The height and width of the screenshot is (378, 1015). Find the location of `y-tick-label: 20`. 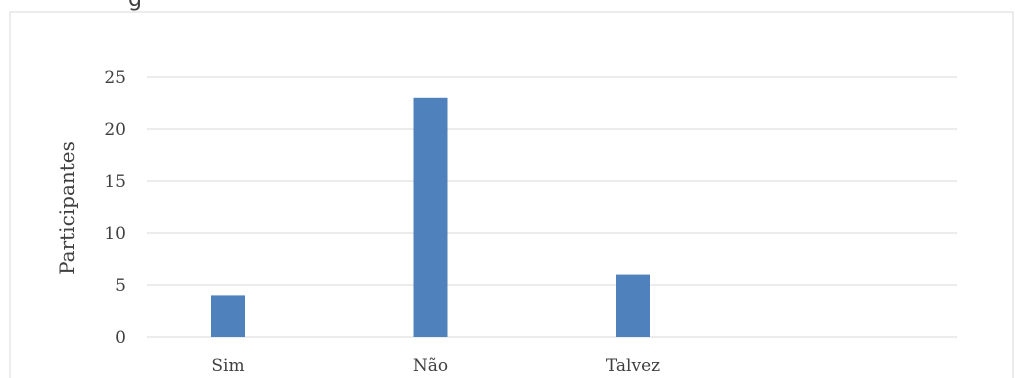

y-tick-label: 20 is located at coordinates (115, 130).